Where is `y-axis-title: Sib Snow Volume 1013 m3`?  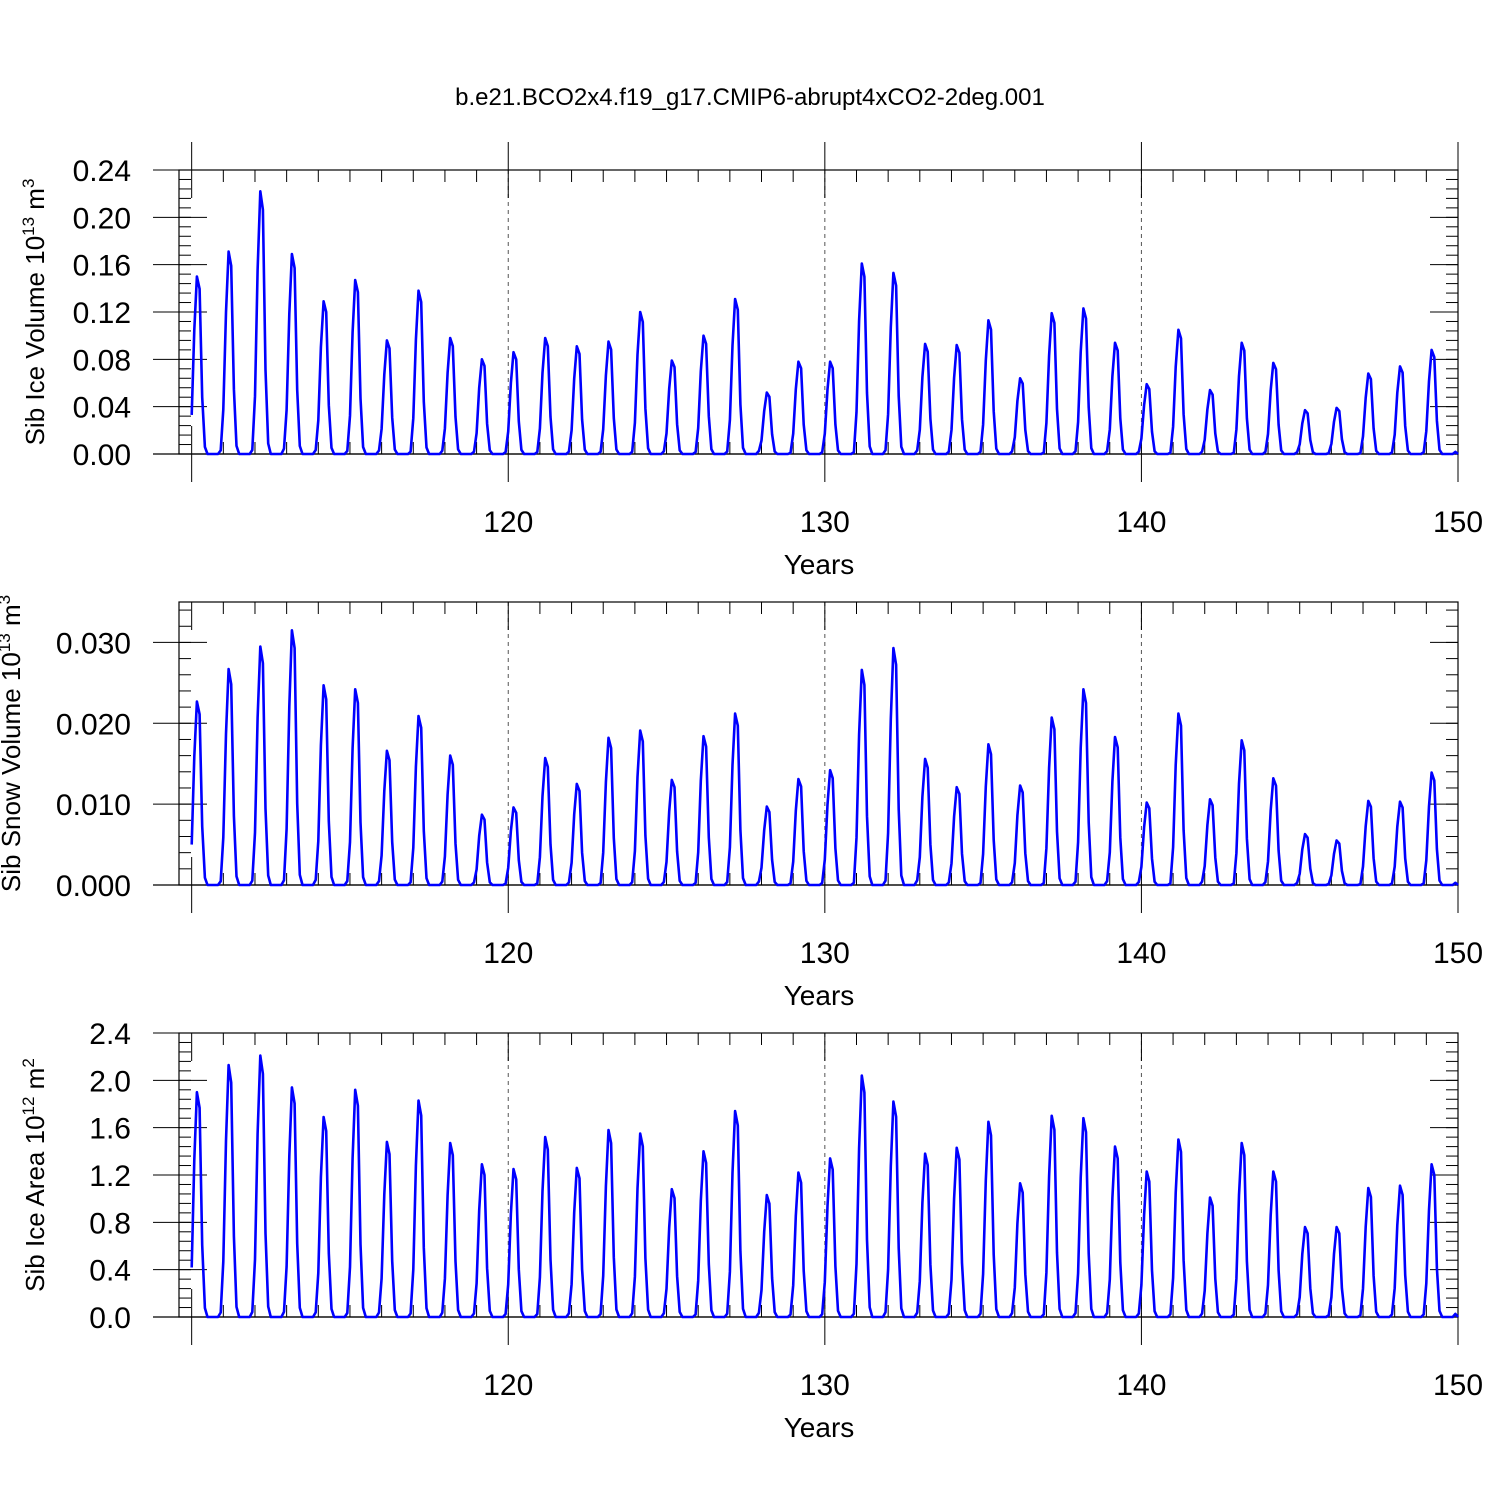 y-axis-title: Sib Snow Volume 1013 m3 is located at coordinates (13, 743).